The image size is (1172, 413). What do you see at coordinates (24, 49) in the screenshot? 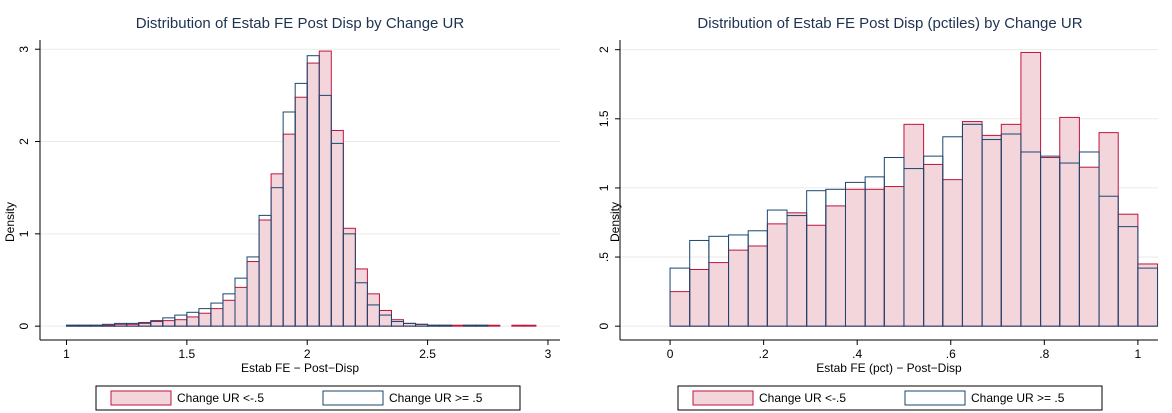
I see `y-tick-label: 3` at bounding box center [24, 49].